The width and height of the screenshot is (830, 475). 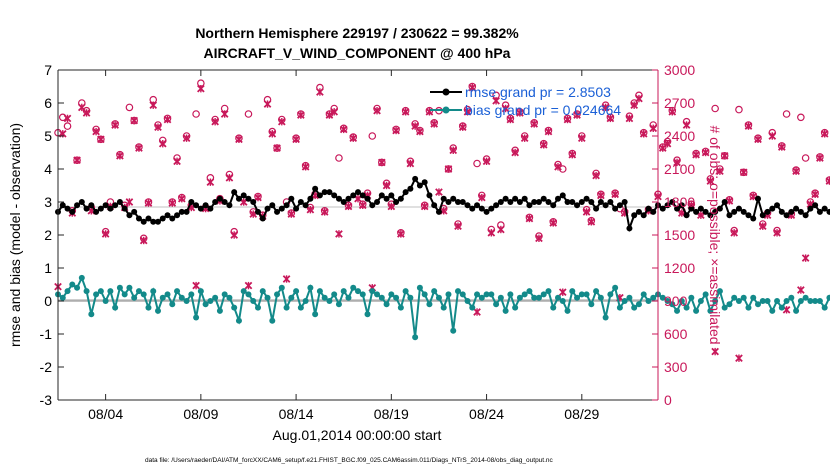 What do you see at coordinates (48, 202) in the screenshot?
I see `y-left-tick-label: 3` at bounding box center [48, 202].